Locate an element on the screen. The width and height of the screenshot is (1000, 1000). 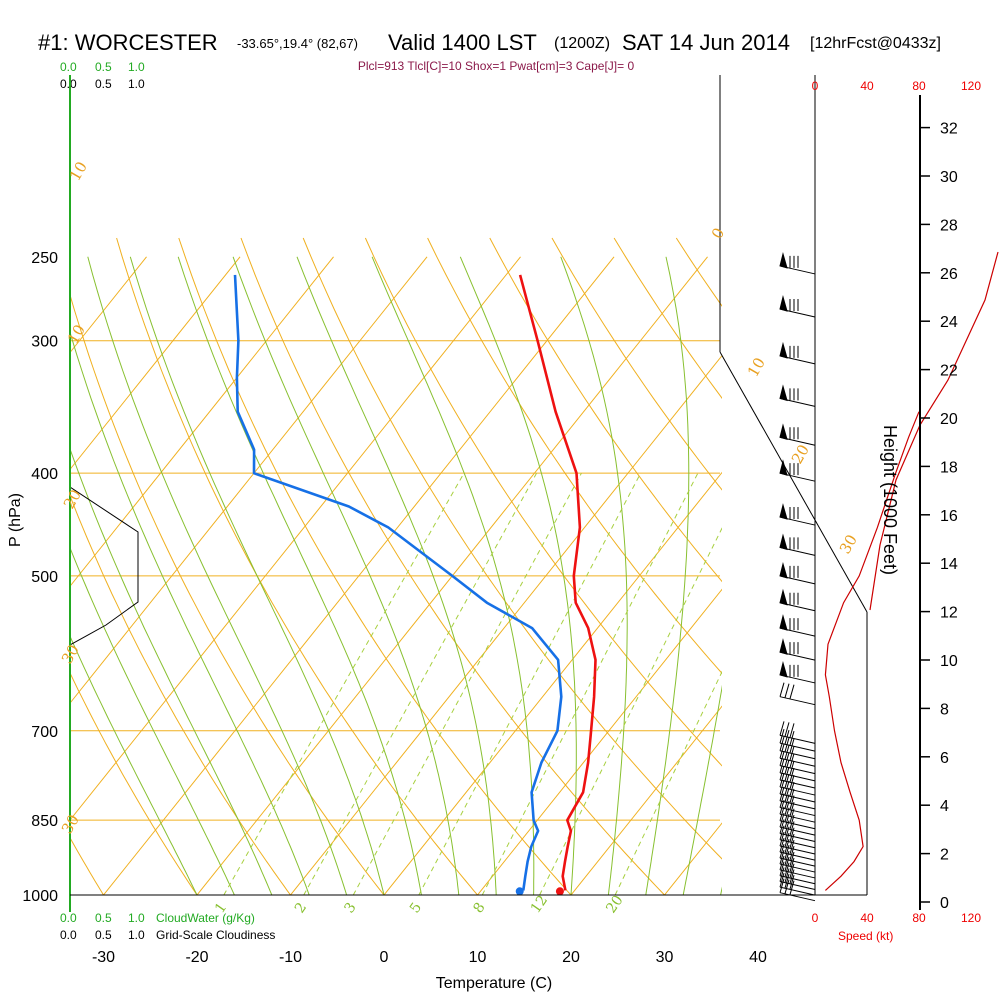
moist-adiabat--8 is located at coordinates (190, 612).